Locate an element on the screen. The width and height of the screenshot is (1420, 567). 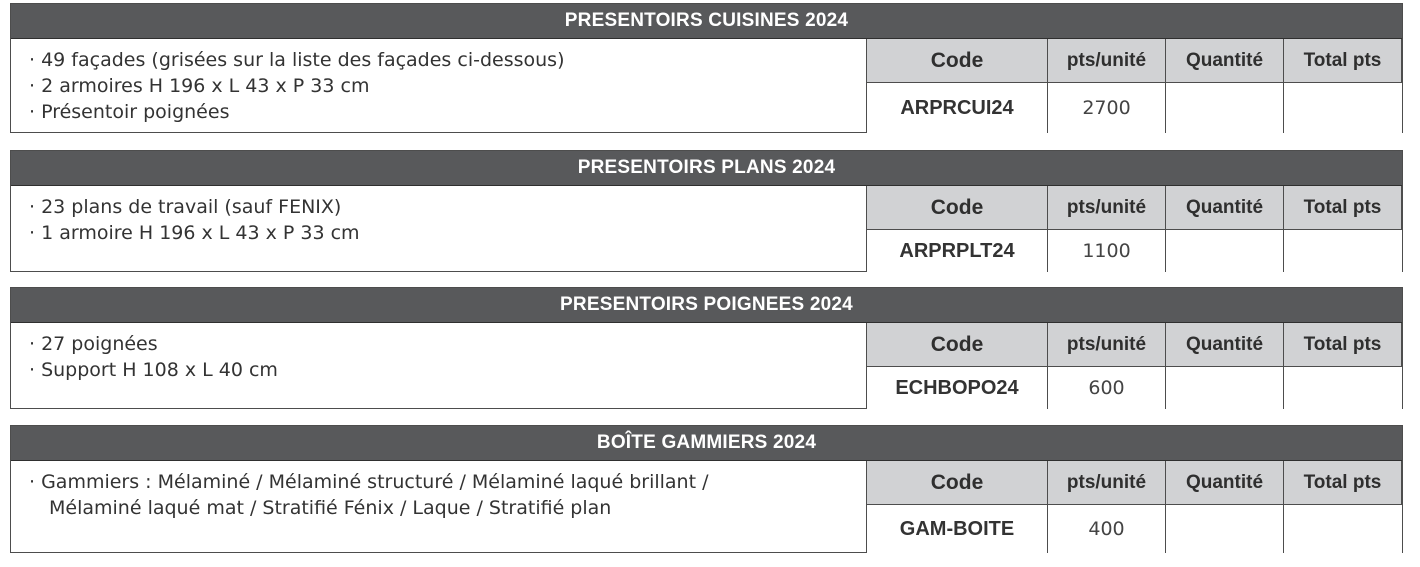
points-per-unit: 600 is located at coordinates (1107, 388).